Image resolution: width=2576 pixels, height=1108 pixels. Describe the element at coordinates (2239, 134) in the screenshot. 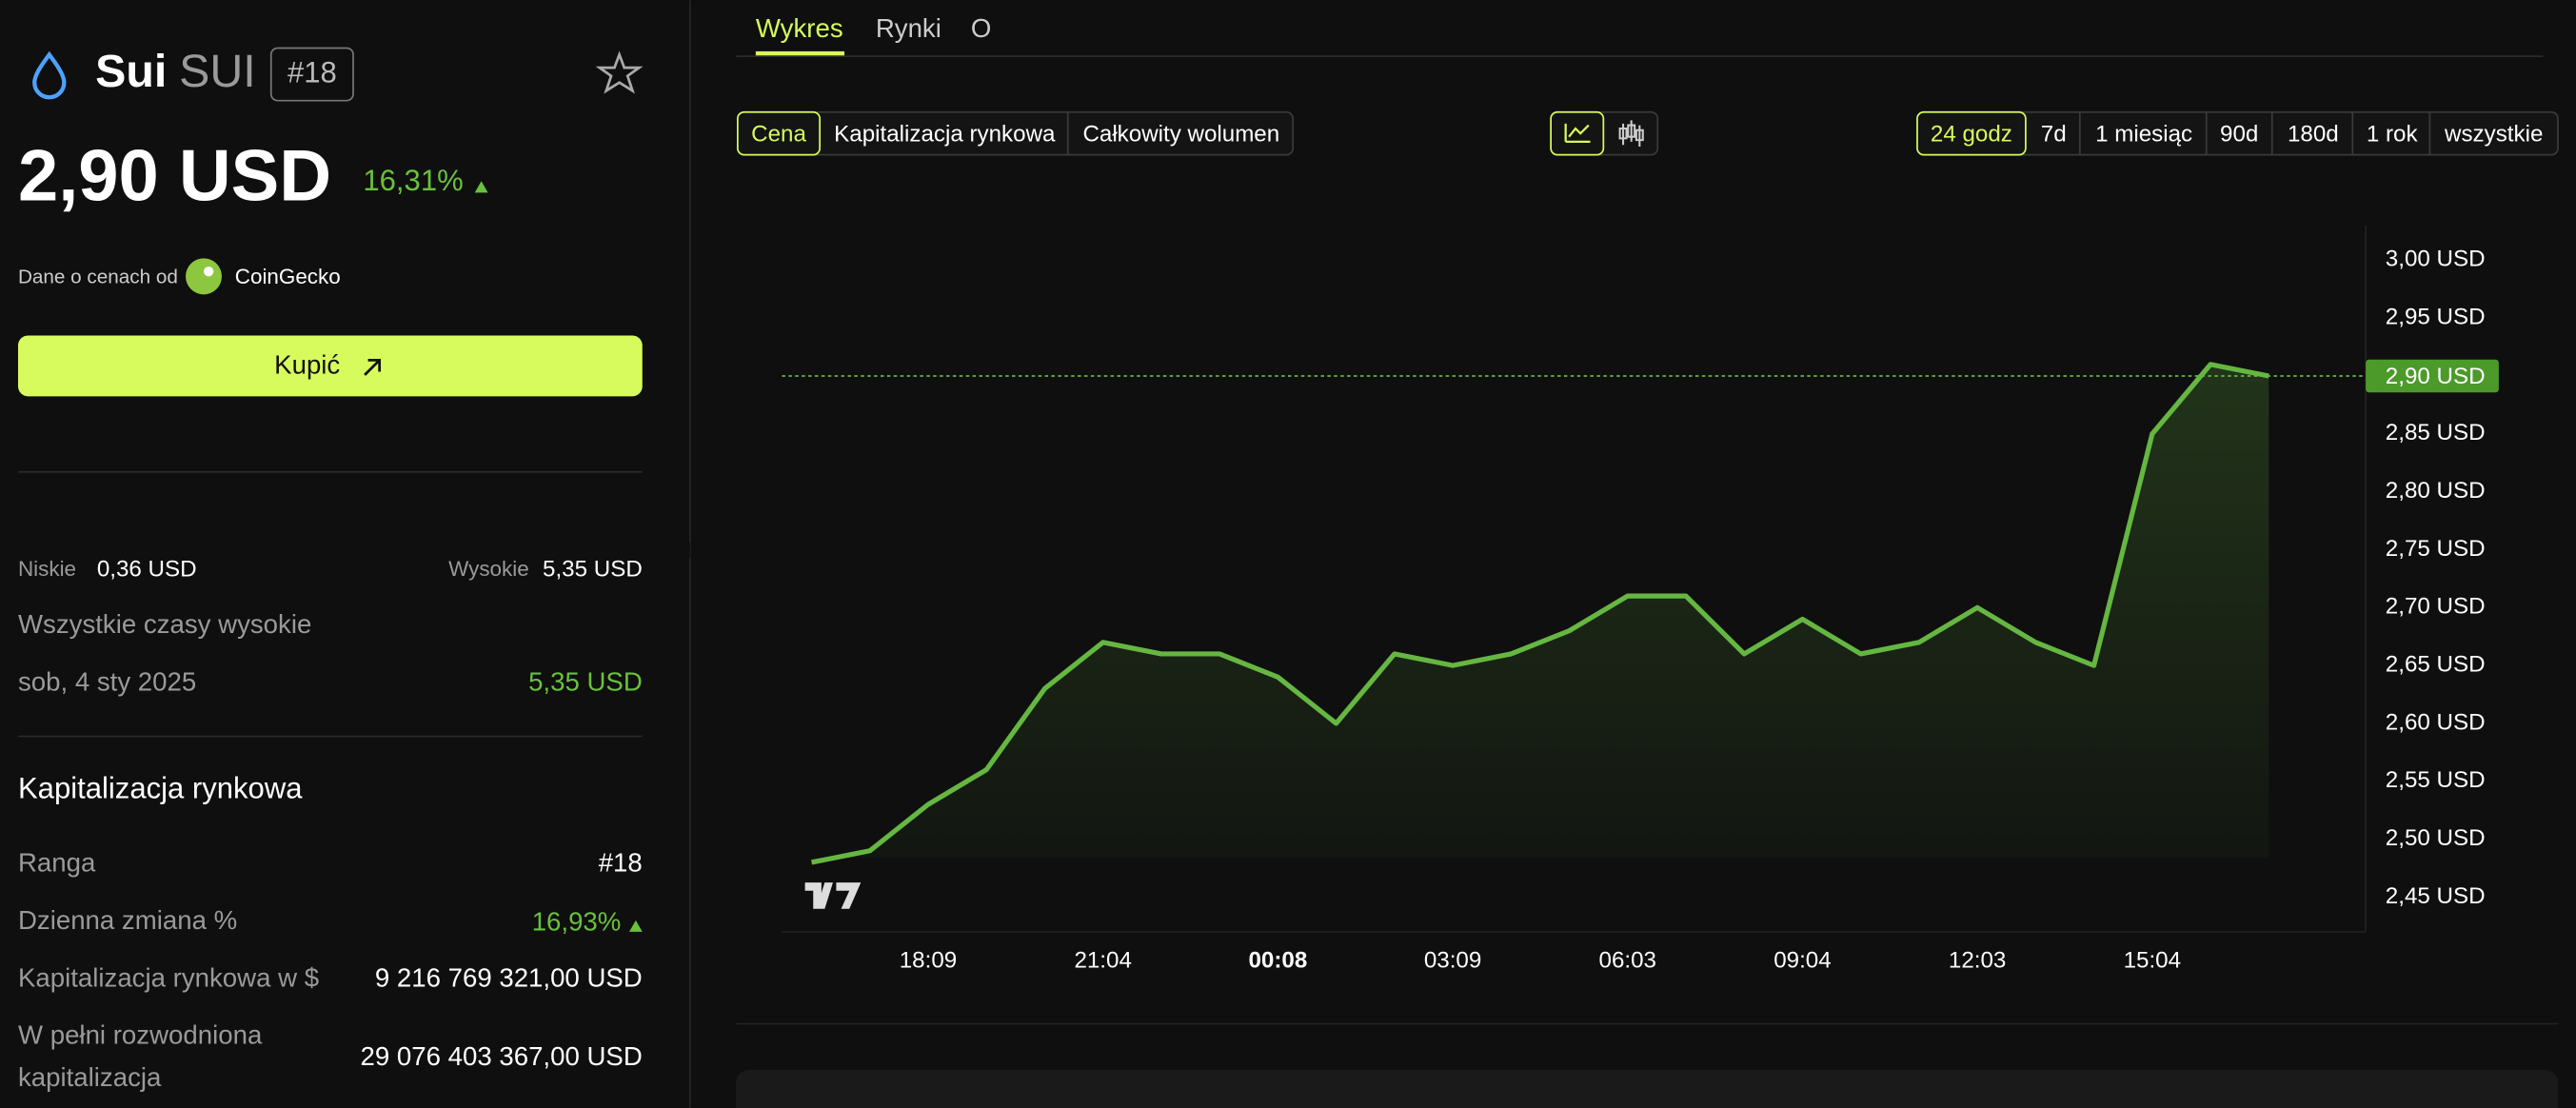

I see `button-label: 90d` at that location.